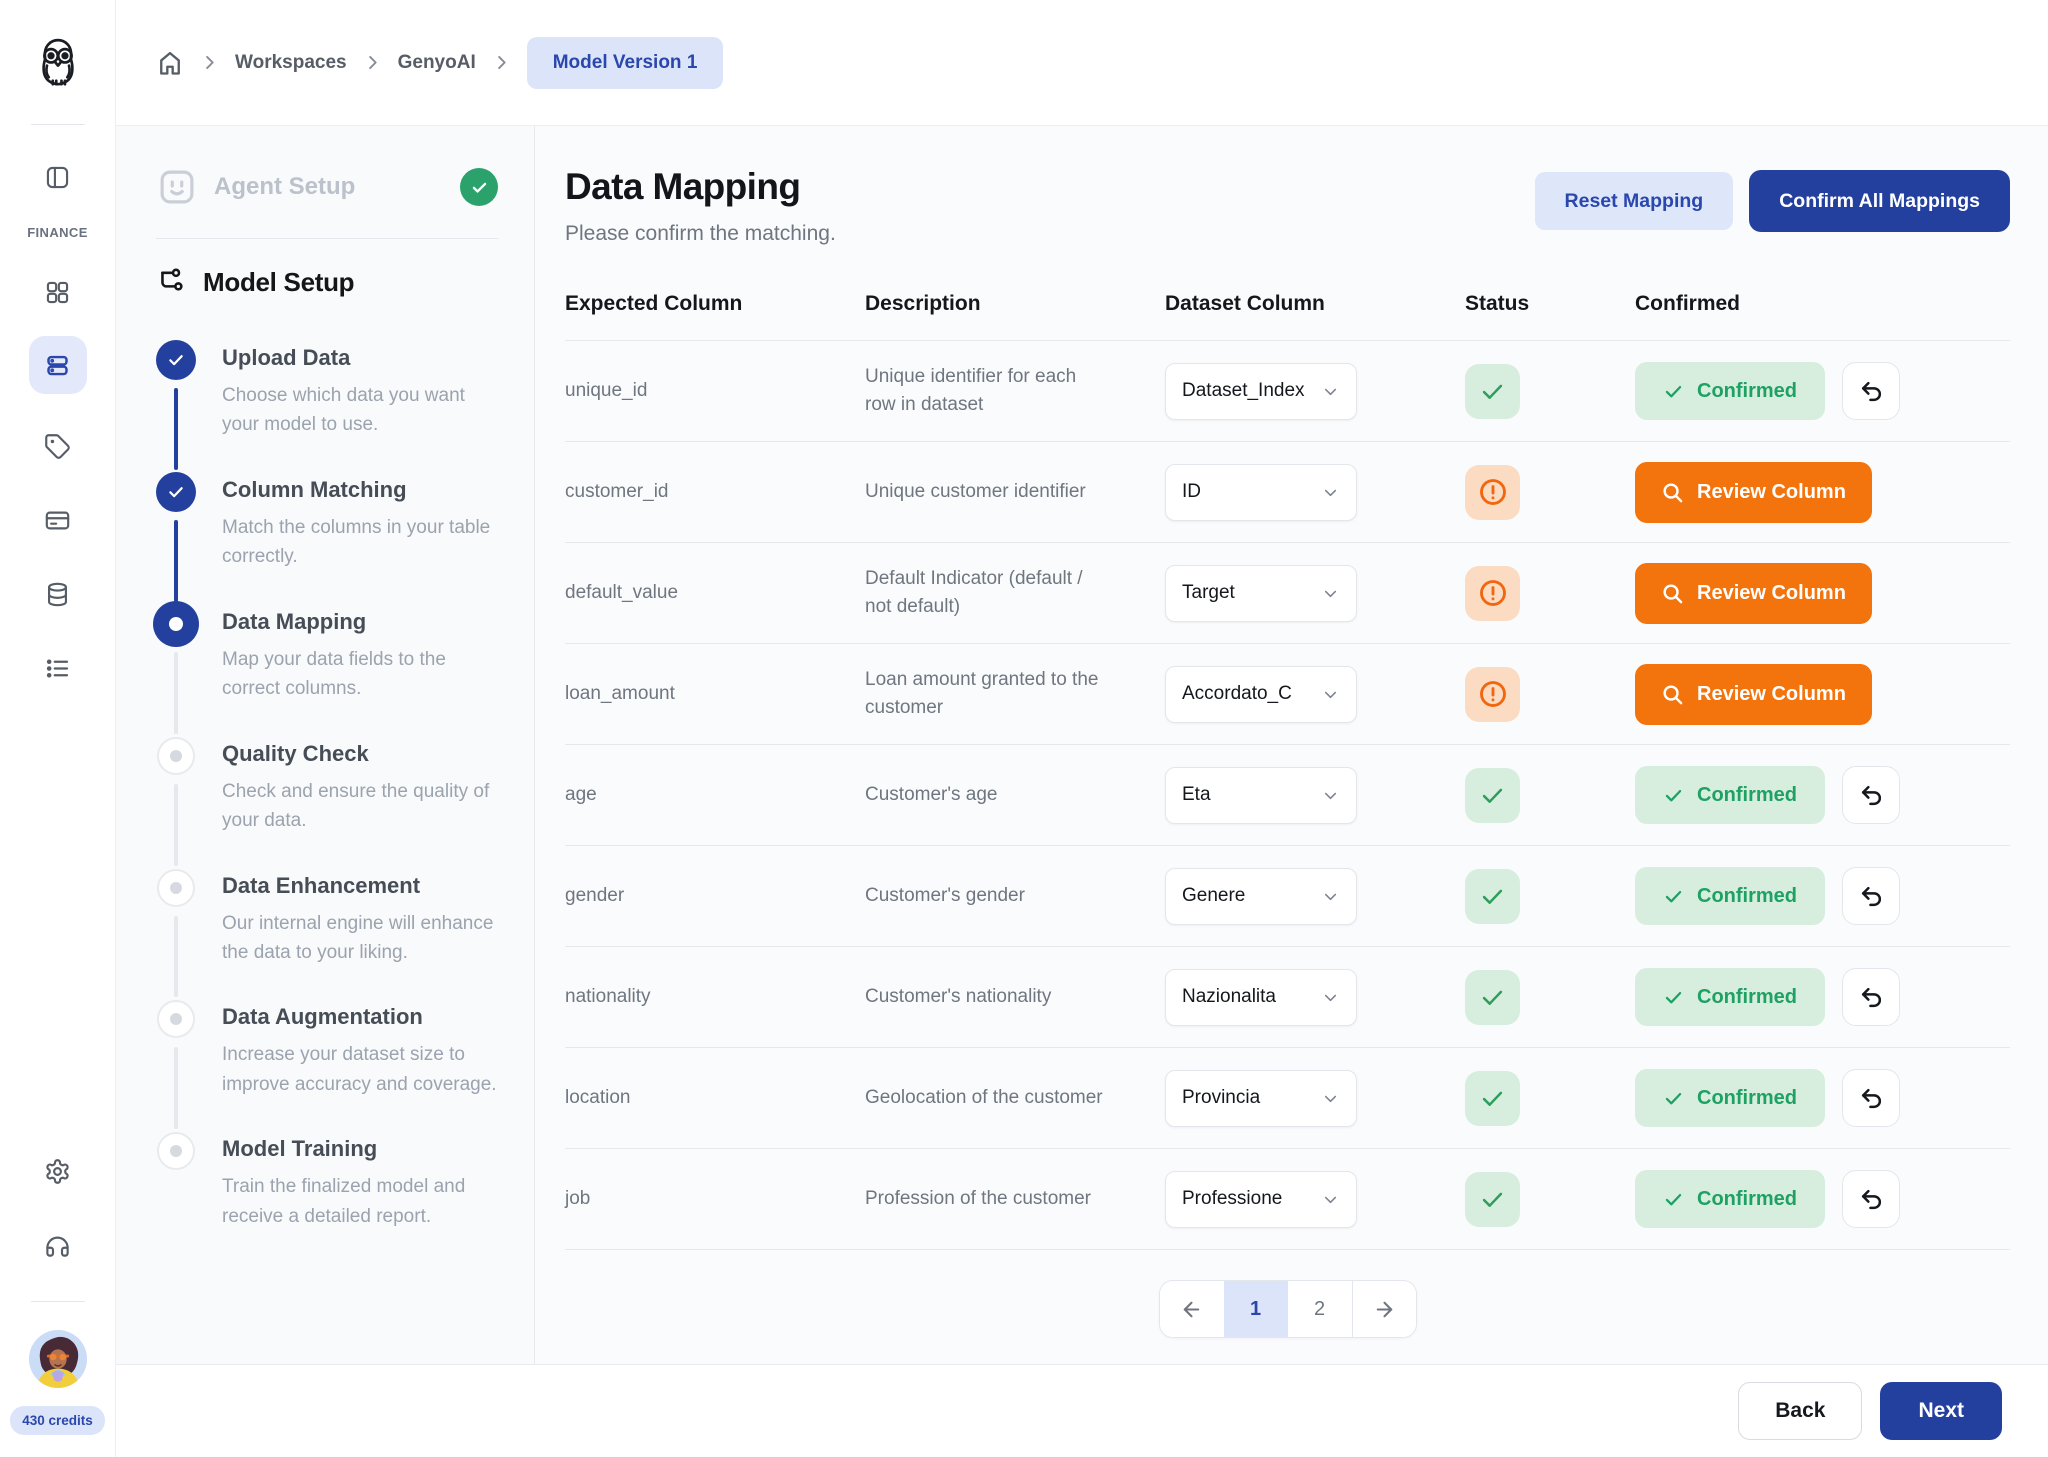 The height and width of the screenshot is (1457, 2048). Describe the element at coordinates (58, 594) in the screenshot. I see `database-icon` at that location.